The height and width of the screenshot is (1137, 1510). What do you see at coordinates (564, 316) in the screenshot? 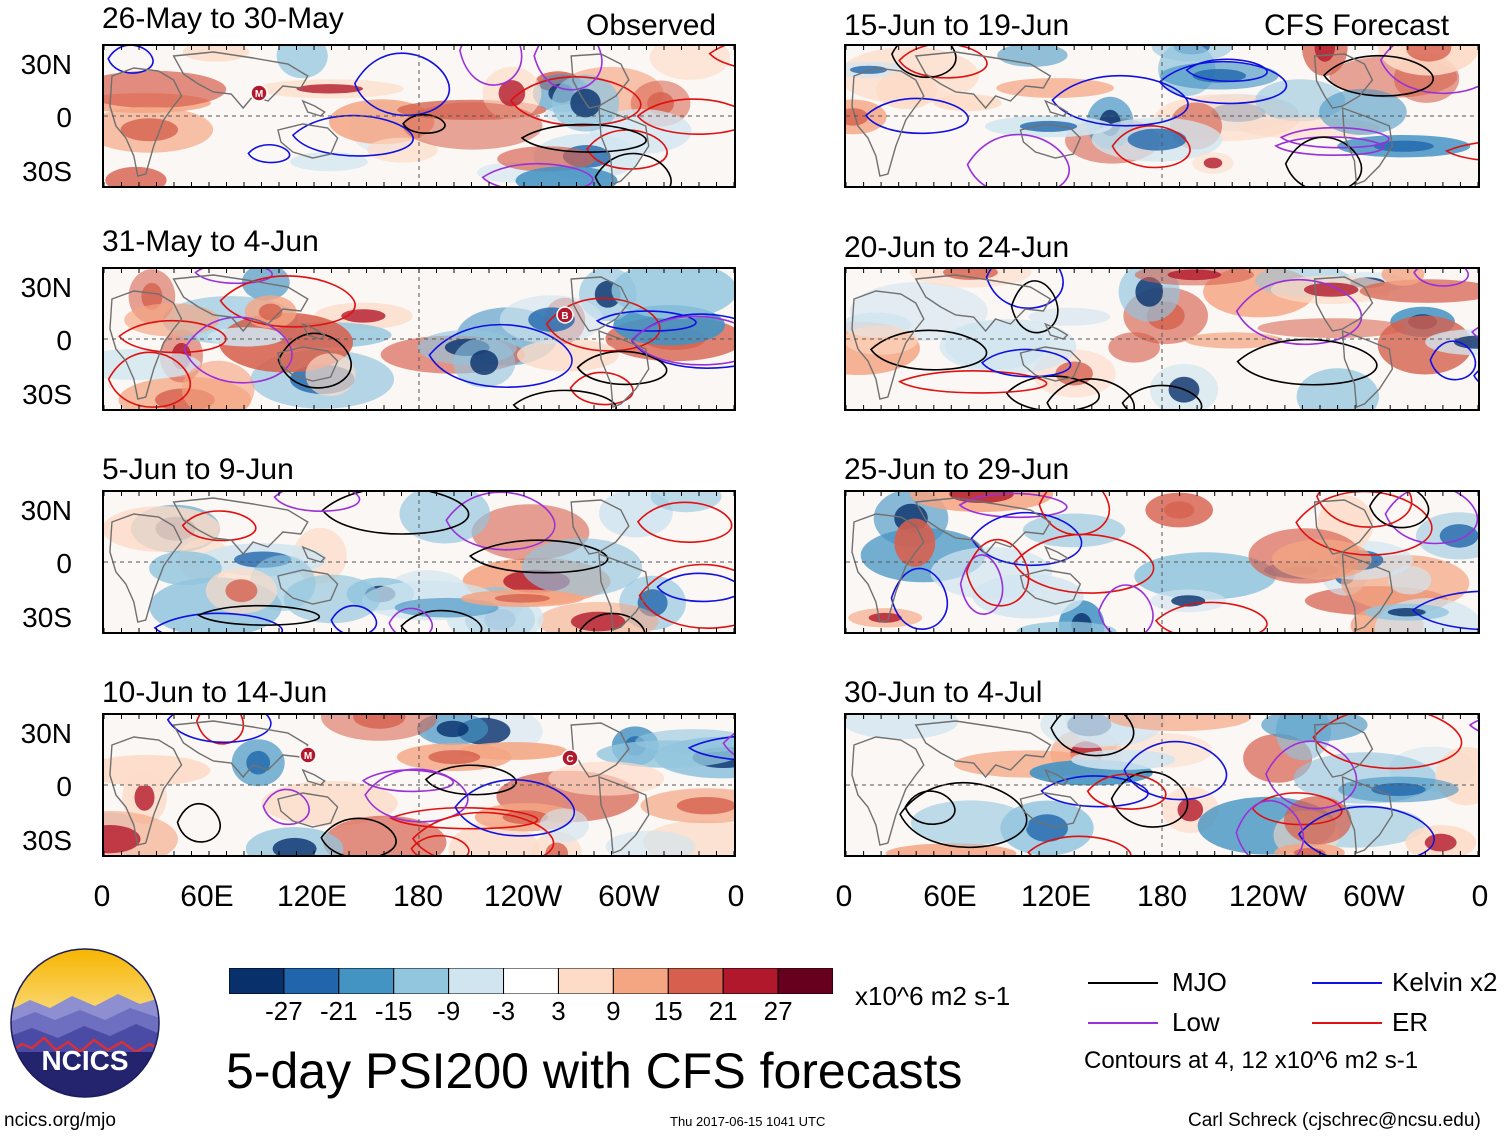
I see `storm-marker-letter: B` at bounding box center [564, 316].